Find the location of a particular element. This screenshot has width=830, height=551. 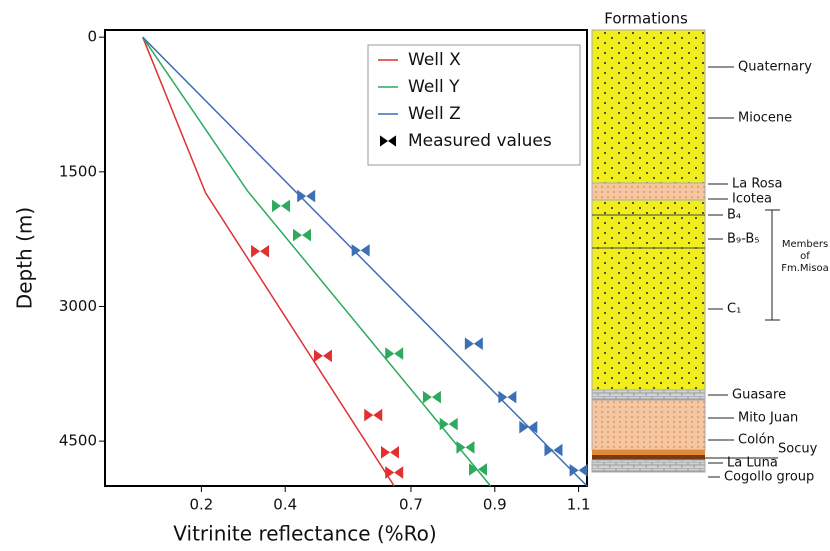

formation-label: La Luna is located at coordinates (752, 463).